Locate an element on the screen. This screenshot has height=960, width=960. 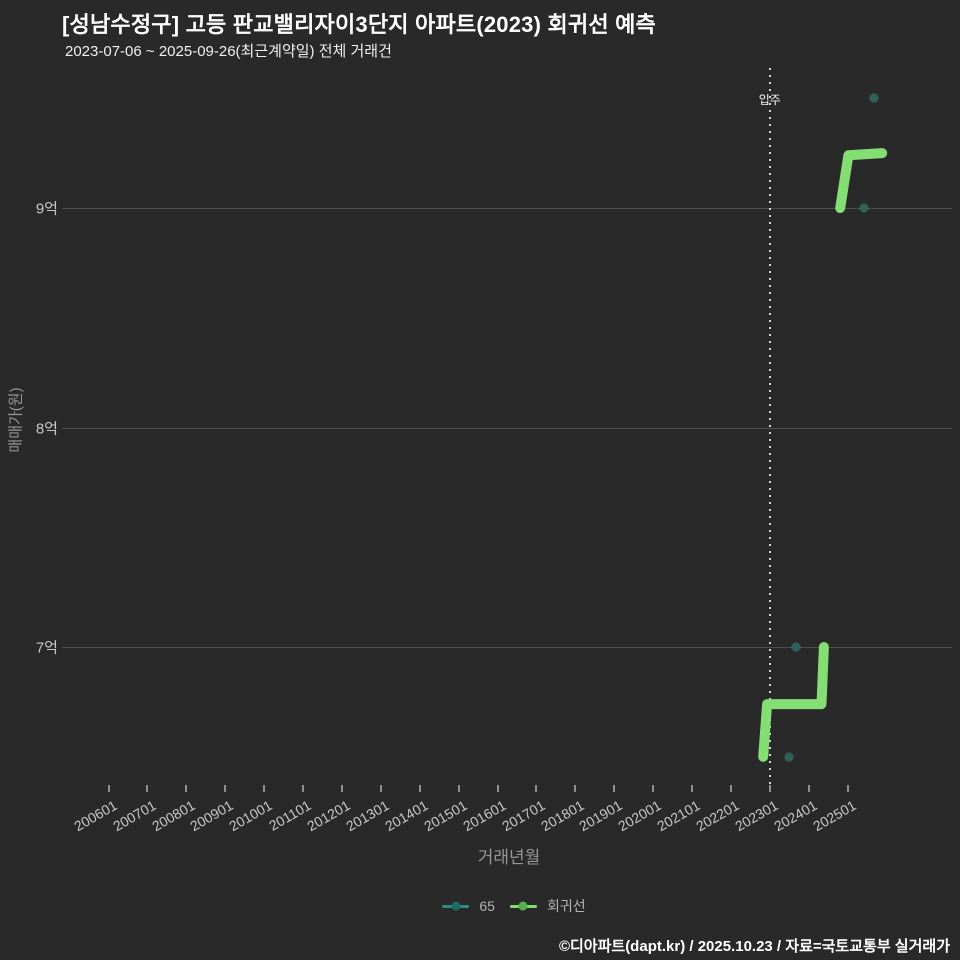
legend-label-regression: 회귀선 is located at coordinates (566, 906).